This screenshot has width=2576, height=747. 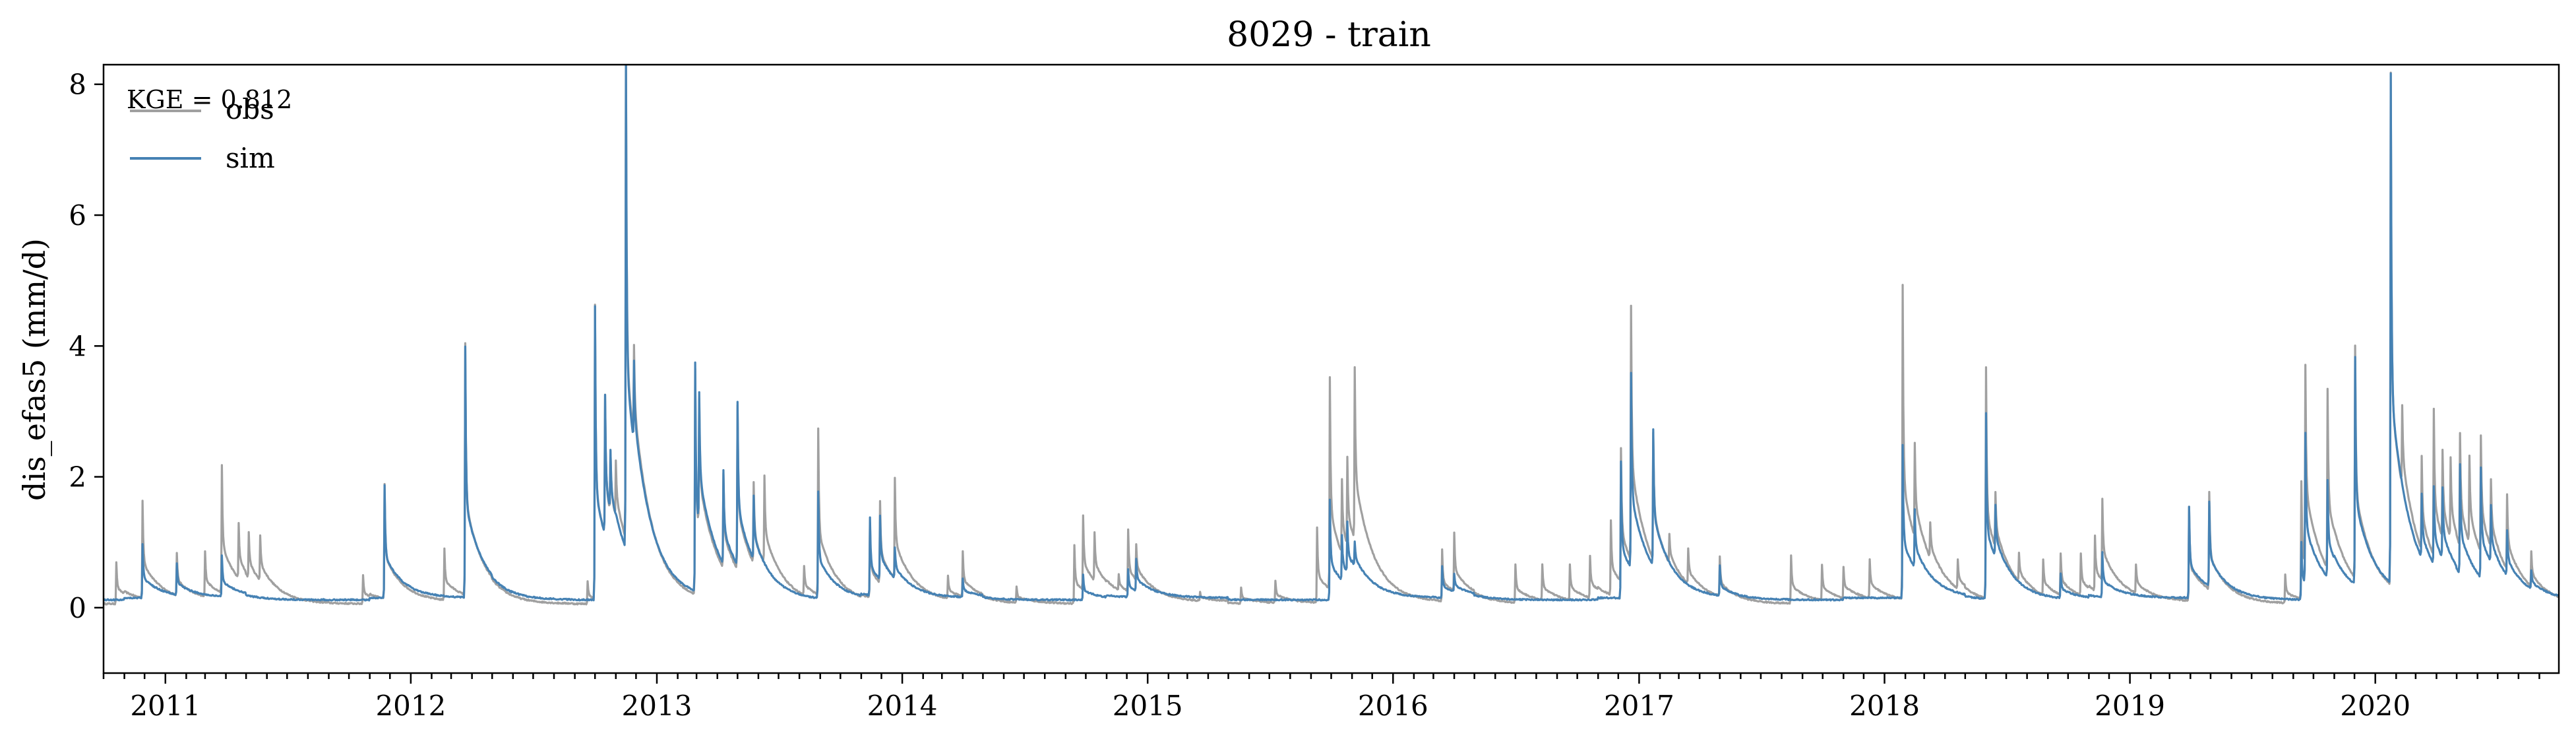 I want to click on x-tick-label: 2013, so click(x=657, y=706).